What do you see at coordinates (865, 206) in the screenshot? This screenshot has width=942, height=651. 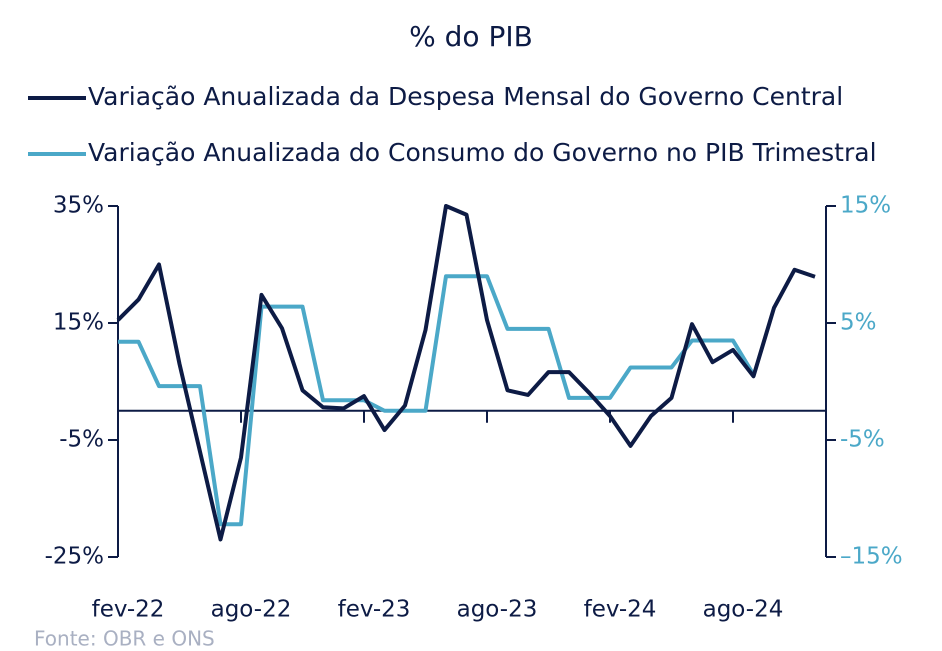 I see `y2-tick-label: 15%` at bounding box center [865, 206].